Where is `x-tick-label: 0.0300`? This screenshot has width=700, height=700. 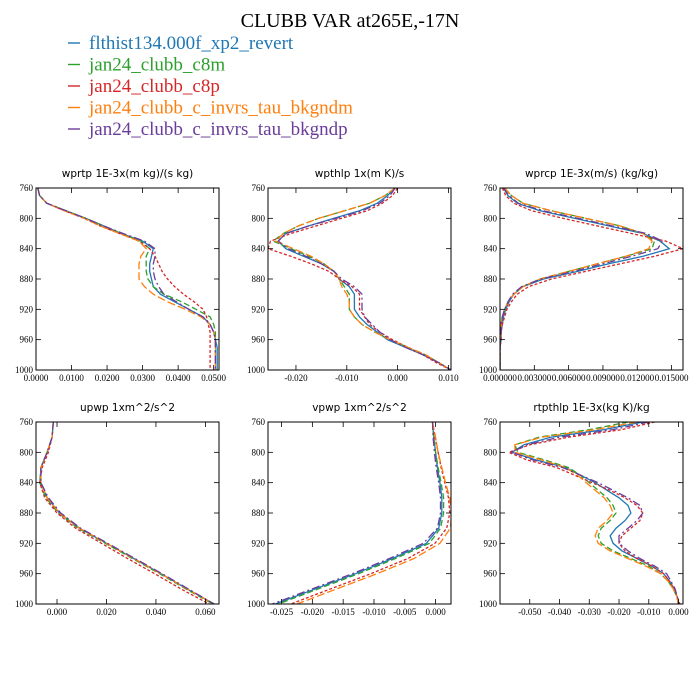
x-tick-label: 0.0300 is located at coordinates (142, 378).